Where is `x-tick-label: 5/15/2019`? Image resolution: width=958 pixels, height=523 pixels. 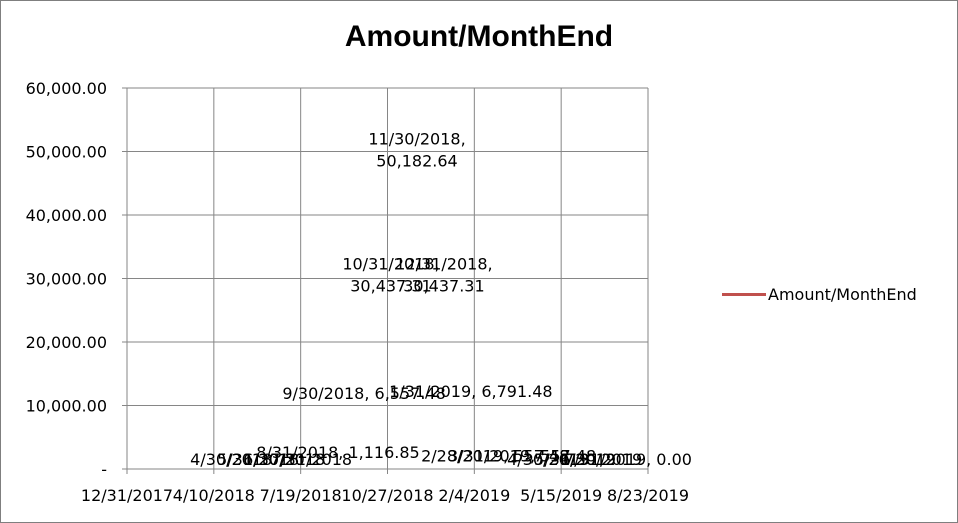
x-tick-label: 5/15/2019 is located at coordinates (561, 495).